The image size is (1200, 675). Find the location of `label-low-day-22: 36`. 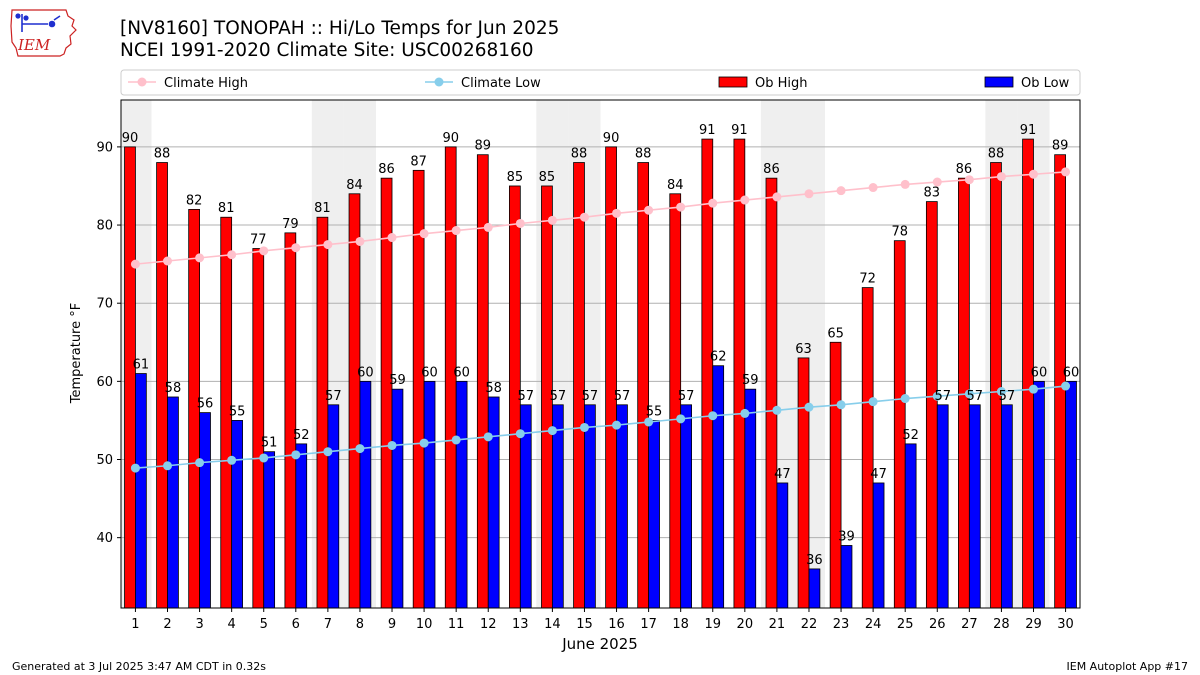

label-low-day-22: 36 is located at coordinates (814, 560).